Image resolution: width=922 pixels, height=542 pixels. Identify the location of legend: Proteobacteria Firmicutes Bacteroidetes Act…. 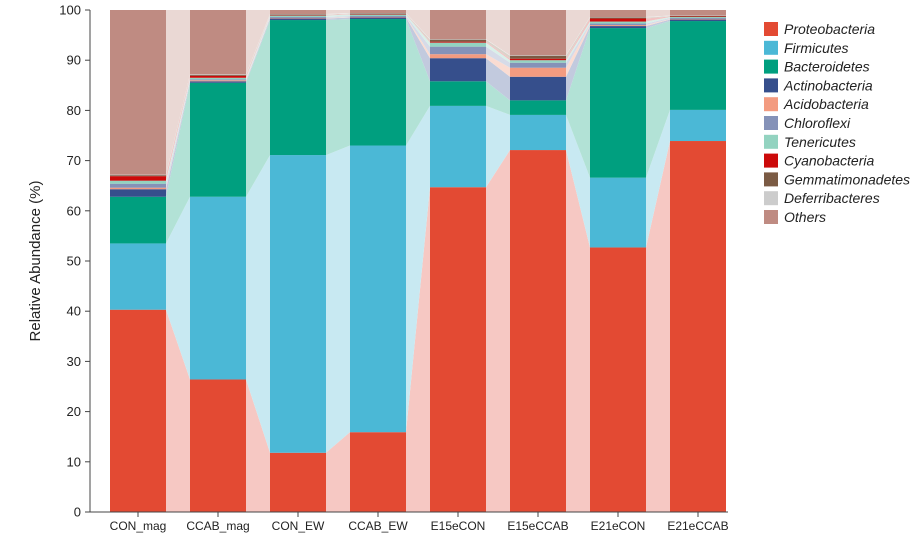
(837, 123).